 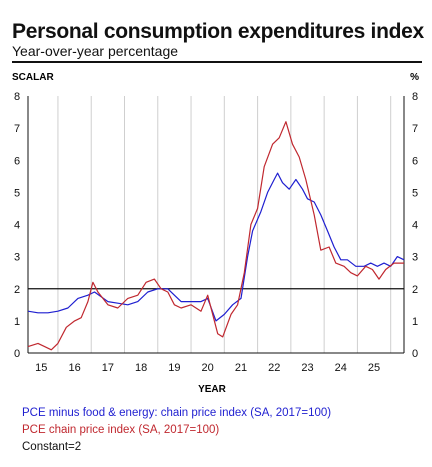 I want to click on legend-entry-constant: Constant=2, so click(x=52, y=447).